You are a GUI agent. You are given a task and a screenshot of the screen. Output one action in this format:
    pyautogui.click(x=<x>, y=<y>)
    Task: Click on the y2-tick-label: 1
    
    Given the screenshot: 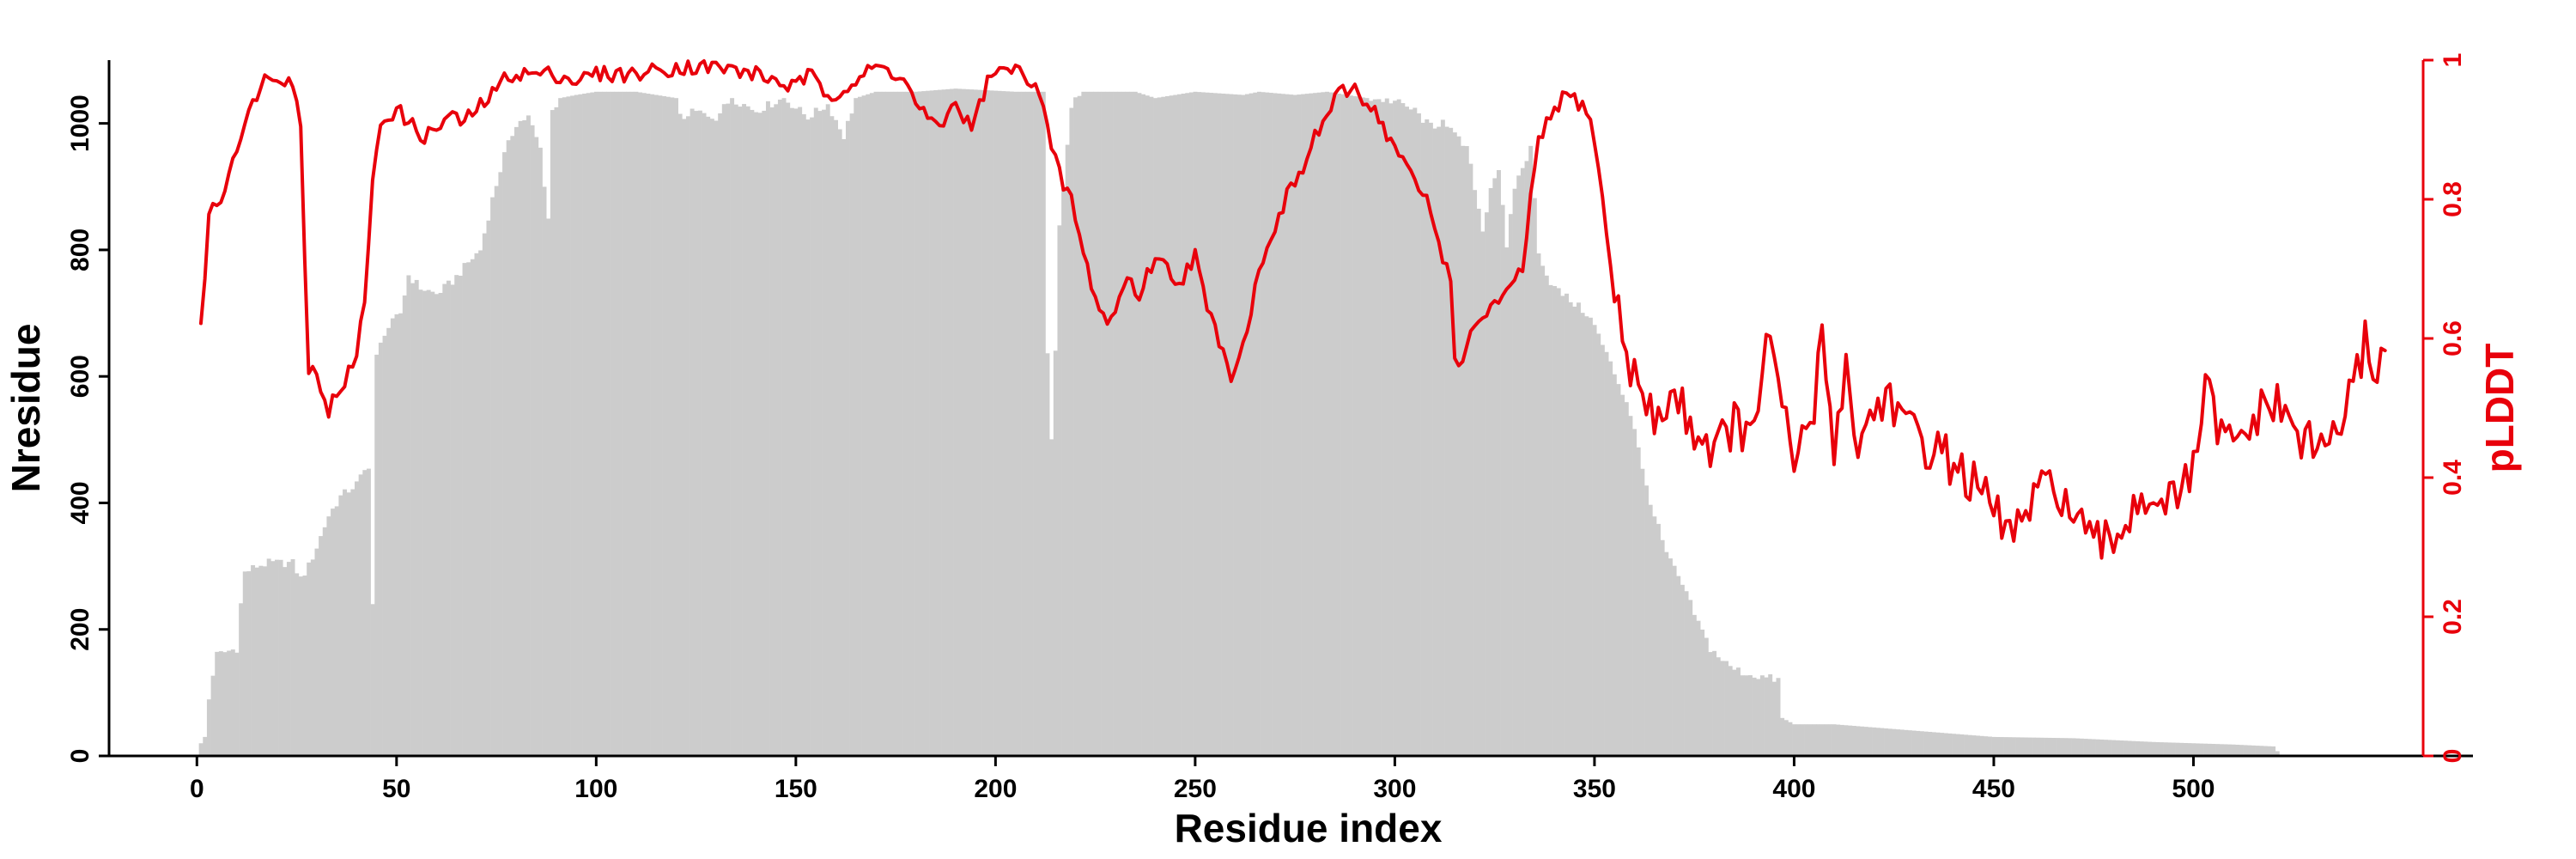 What is the action you would take?
    pyautogui.click(x=2453, y=61)
    